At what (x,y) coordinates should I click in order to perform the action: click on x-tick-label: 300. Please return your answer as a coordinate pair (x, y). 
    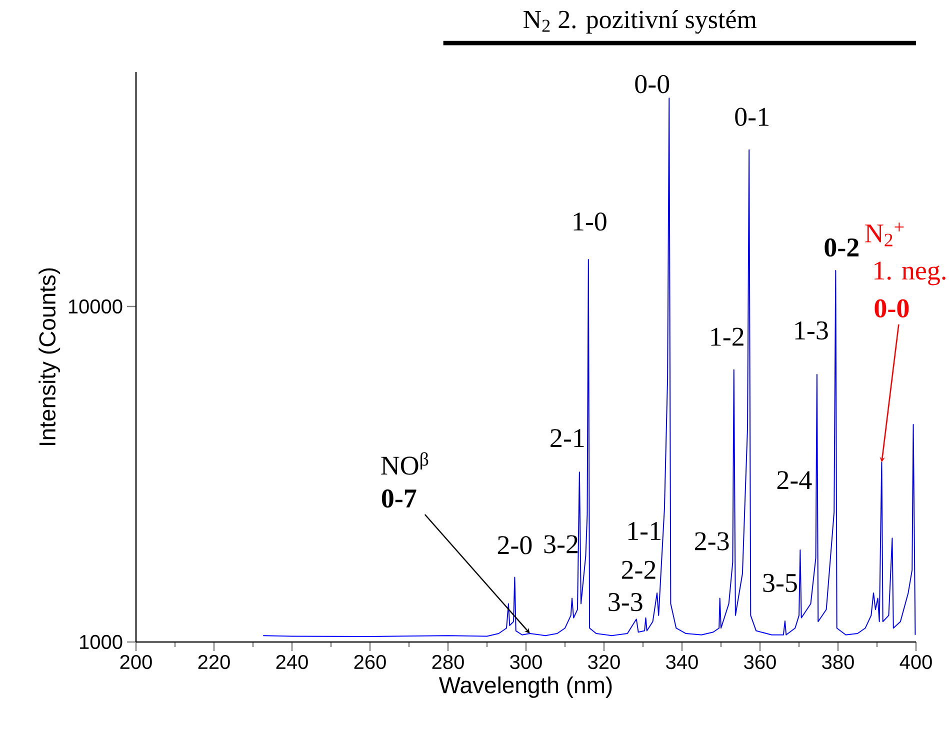
    Looking at the image, I should click on (526, 662).